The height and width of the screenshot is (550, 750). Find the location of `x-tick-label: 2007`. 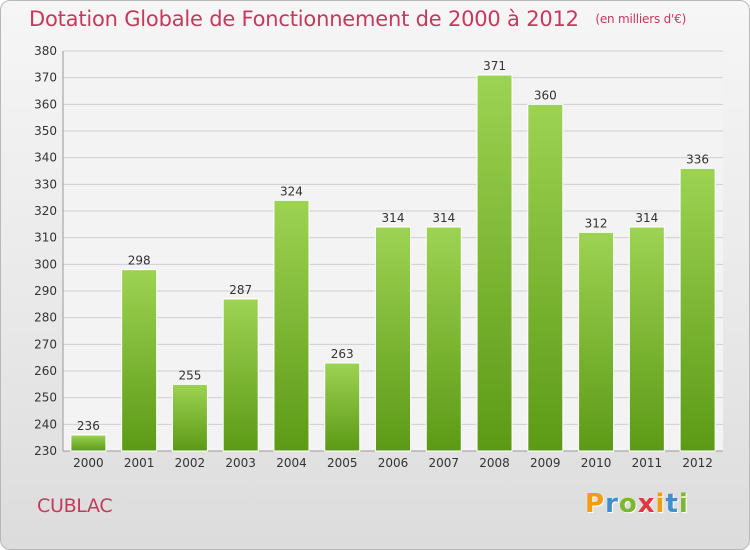

x-tick-label: 2007 is located at coordinates (443, 463).